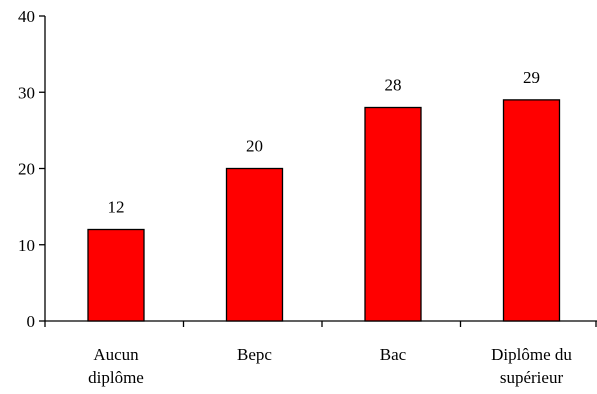 This screenshot has height=394, width=597. I want to click on category-label: Diplôme du, so click(531, 354).